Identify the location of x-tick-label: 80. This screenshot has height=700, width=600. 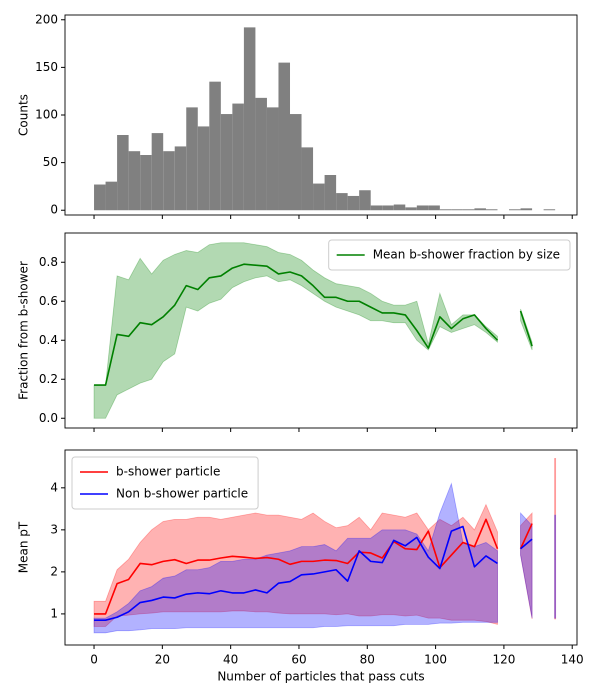
(367, 660).